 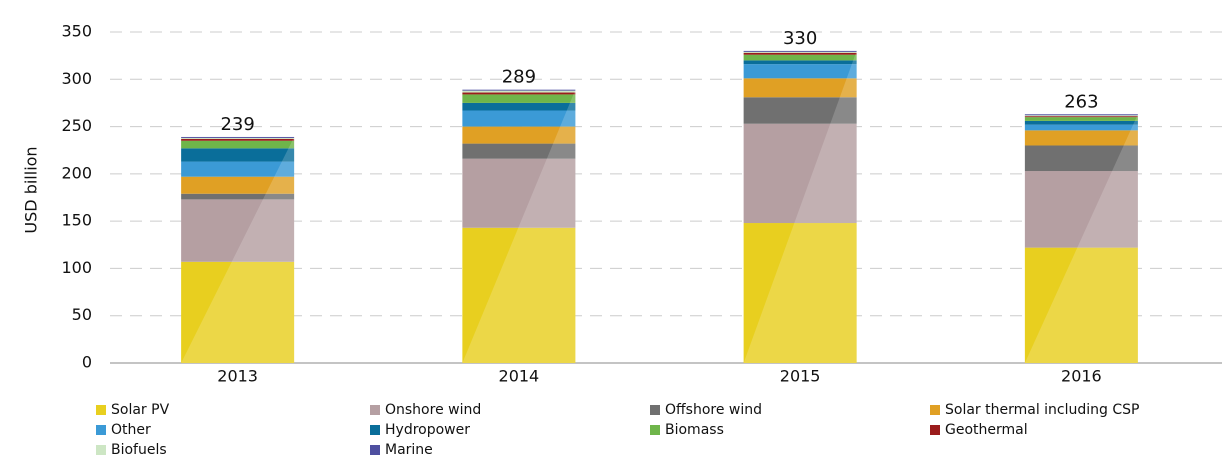 I want to click on legend-label: Solar thermal including CSP, so click(x=1042, y=410).